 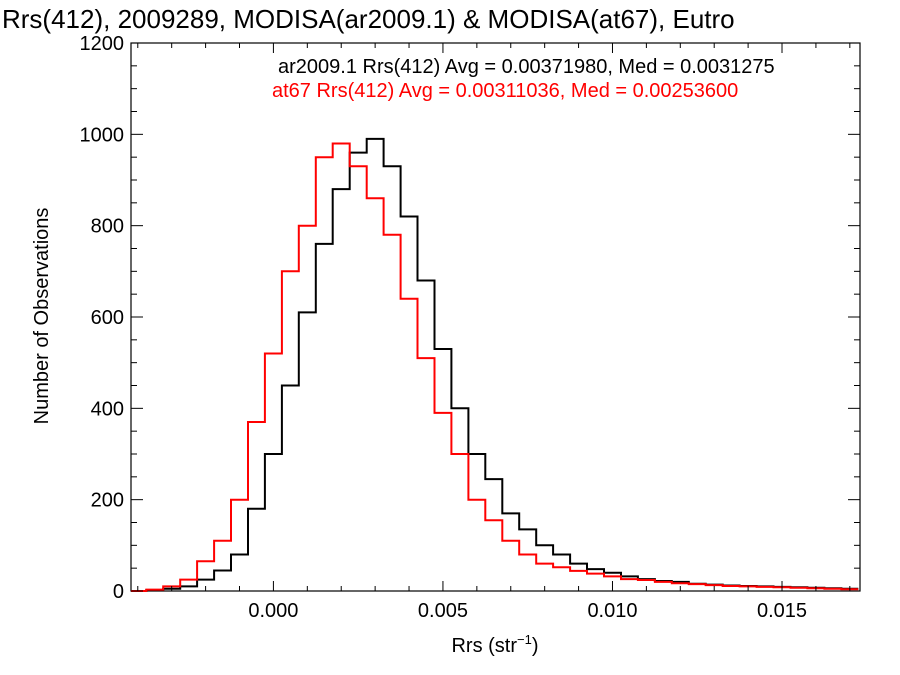 I want to click on x-axis-label-close: ), so click(x=535, y=646).